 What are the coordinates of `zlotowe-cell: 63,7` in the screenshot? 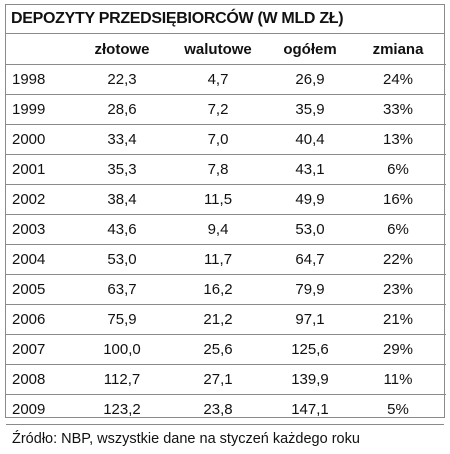 It's located at (122, 289).